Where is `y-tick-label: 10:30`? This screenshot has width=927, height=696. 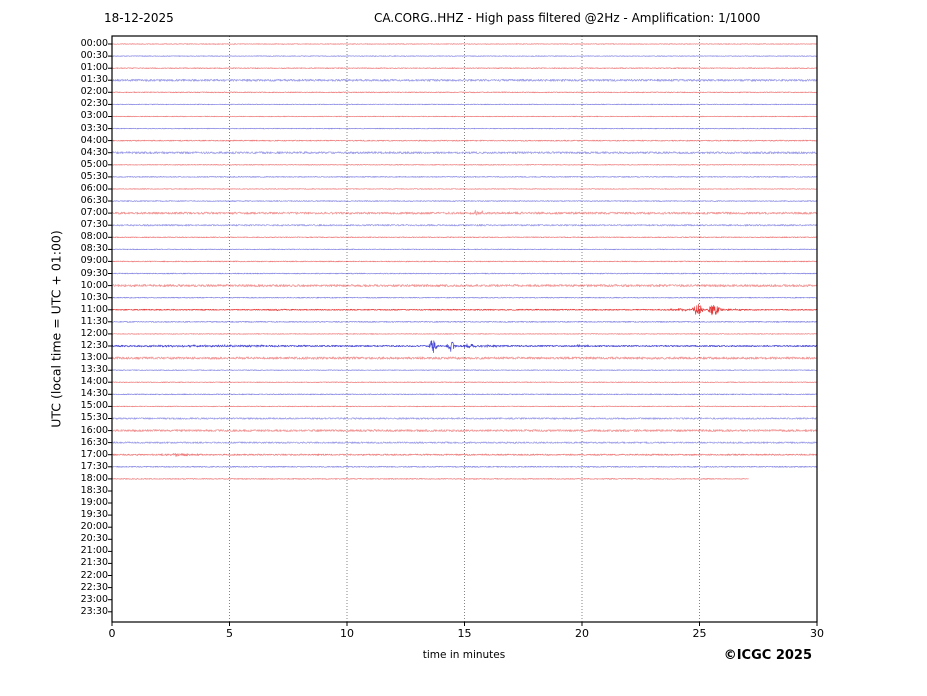 y-tick-label: 10:30 is located at coordinates (94, 297).